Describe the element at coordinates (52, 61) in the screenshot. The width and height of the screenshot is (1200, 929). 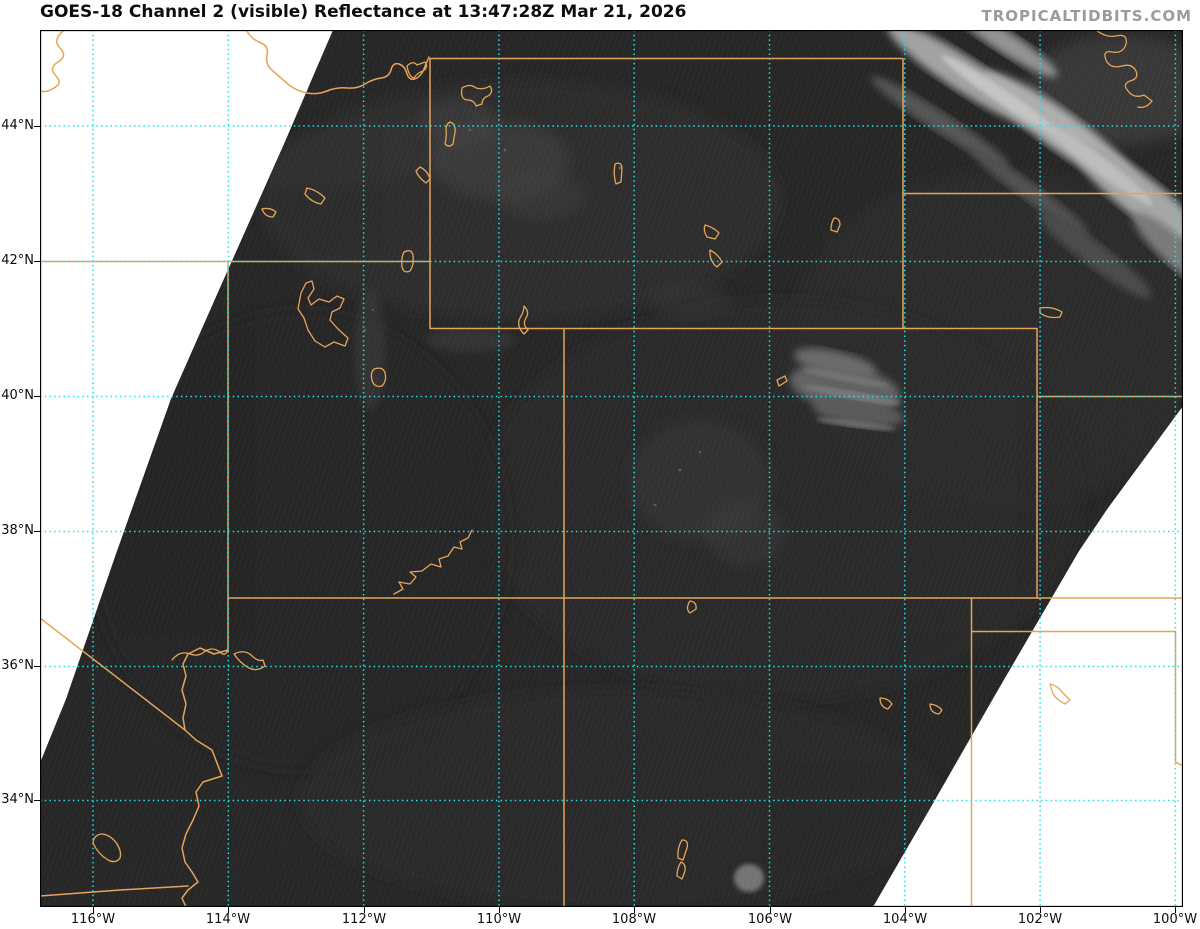
I see `border-snake-river` at that location.